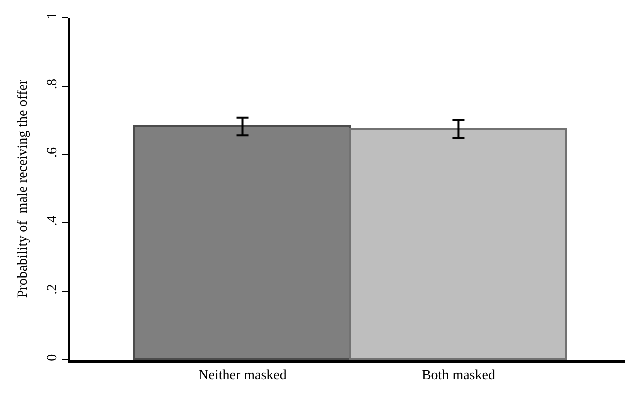 This screenshot has width=641, height=404. What do you see at coordinates (53, 289) in the screenshot?
I see `y-tick-label: .2` at bounding box center [53, 289].